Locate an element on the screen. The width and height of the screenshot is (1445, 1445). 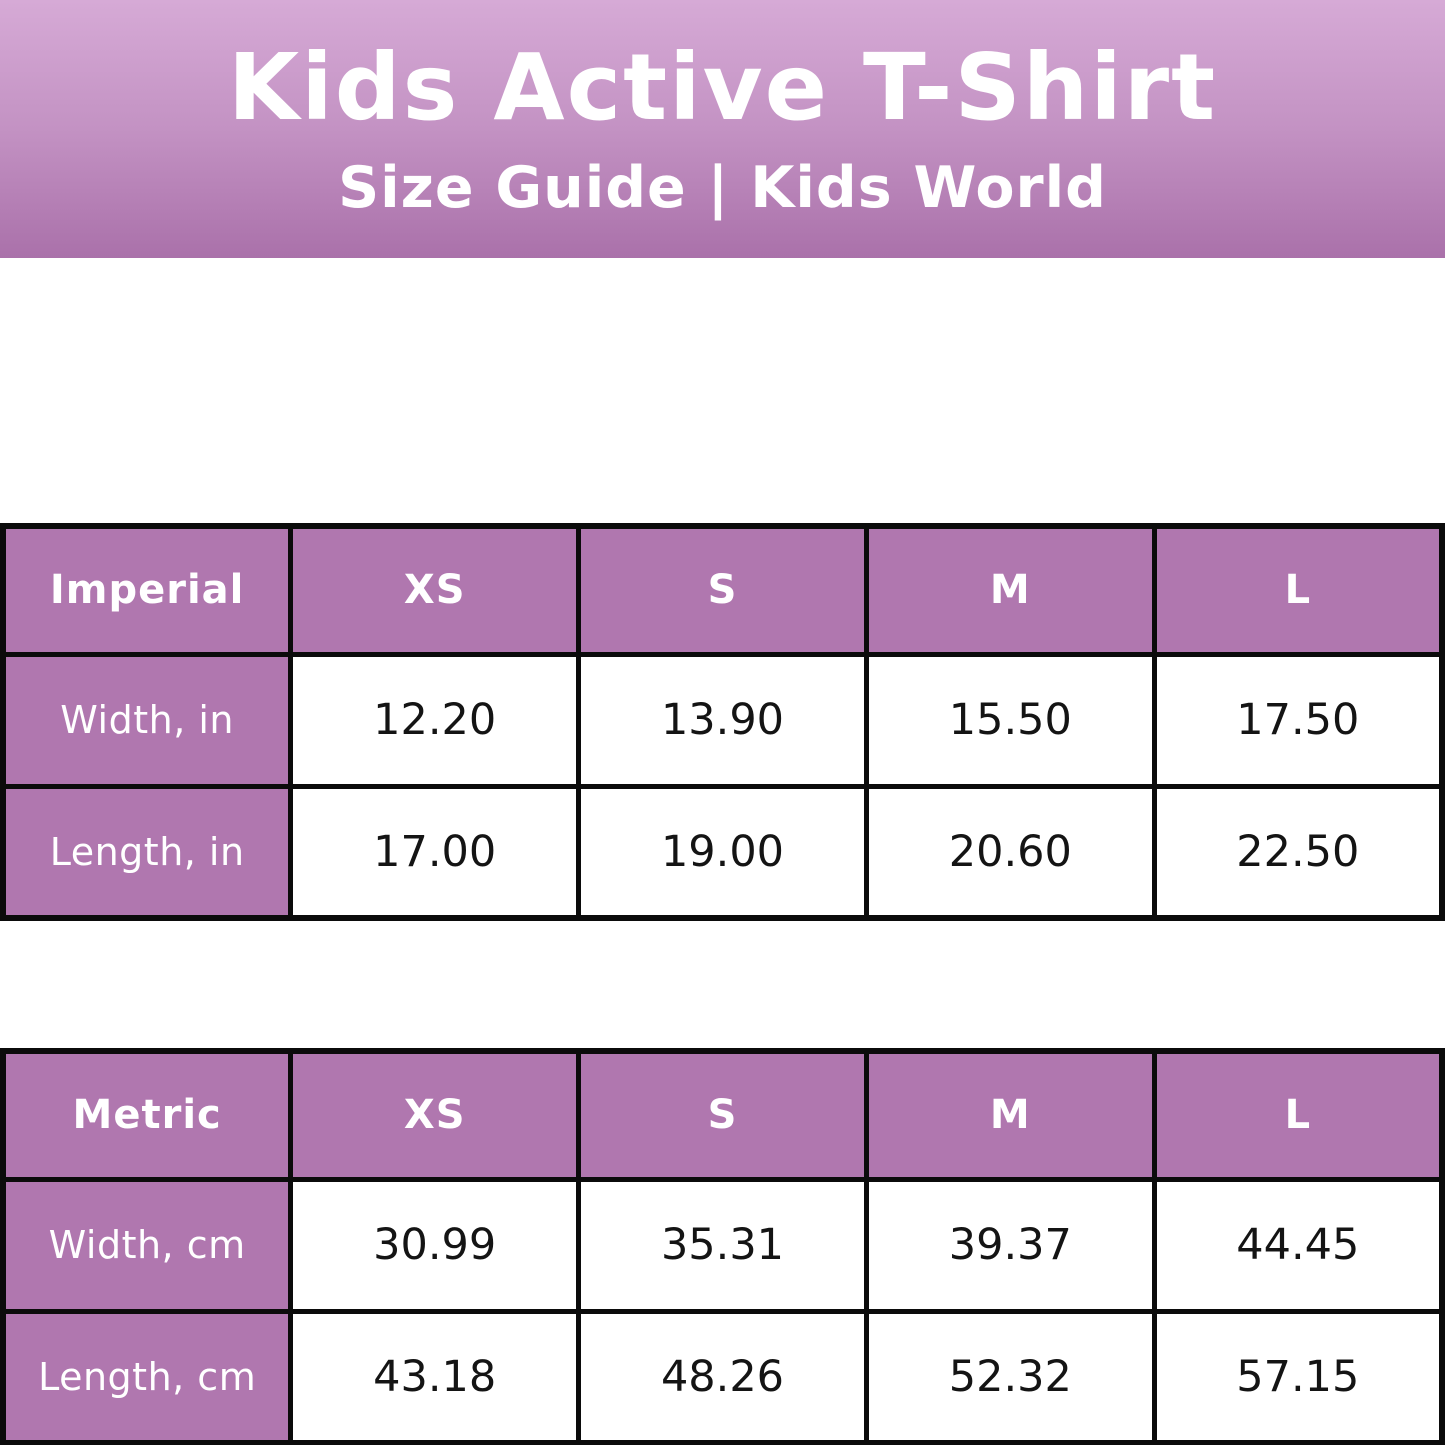
imperial-width-label: Width, in is located at coordinates (147, 720).